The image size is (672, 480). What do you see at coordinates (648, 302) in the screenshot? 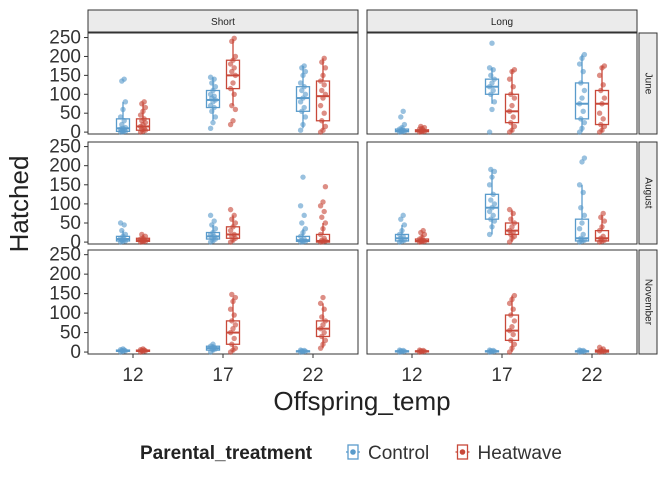
I see `facet-strip-november` at bounding box center [648, 302].